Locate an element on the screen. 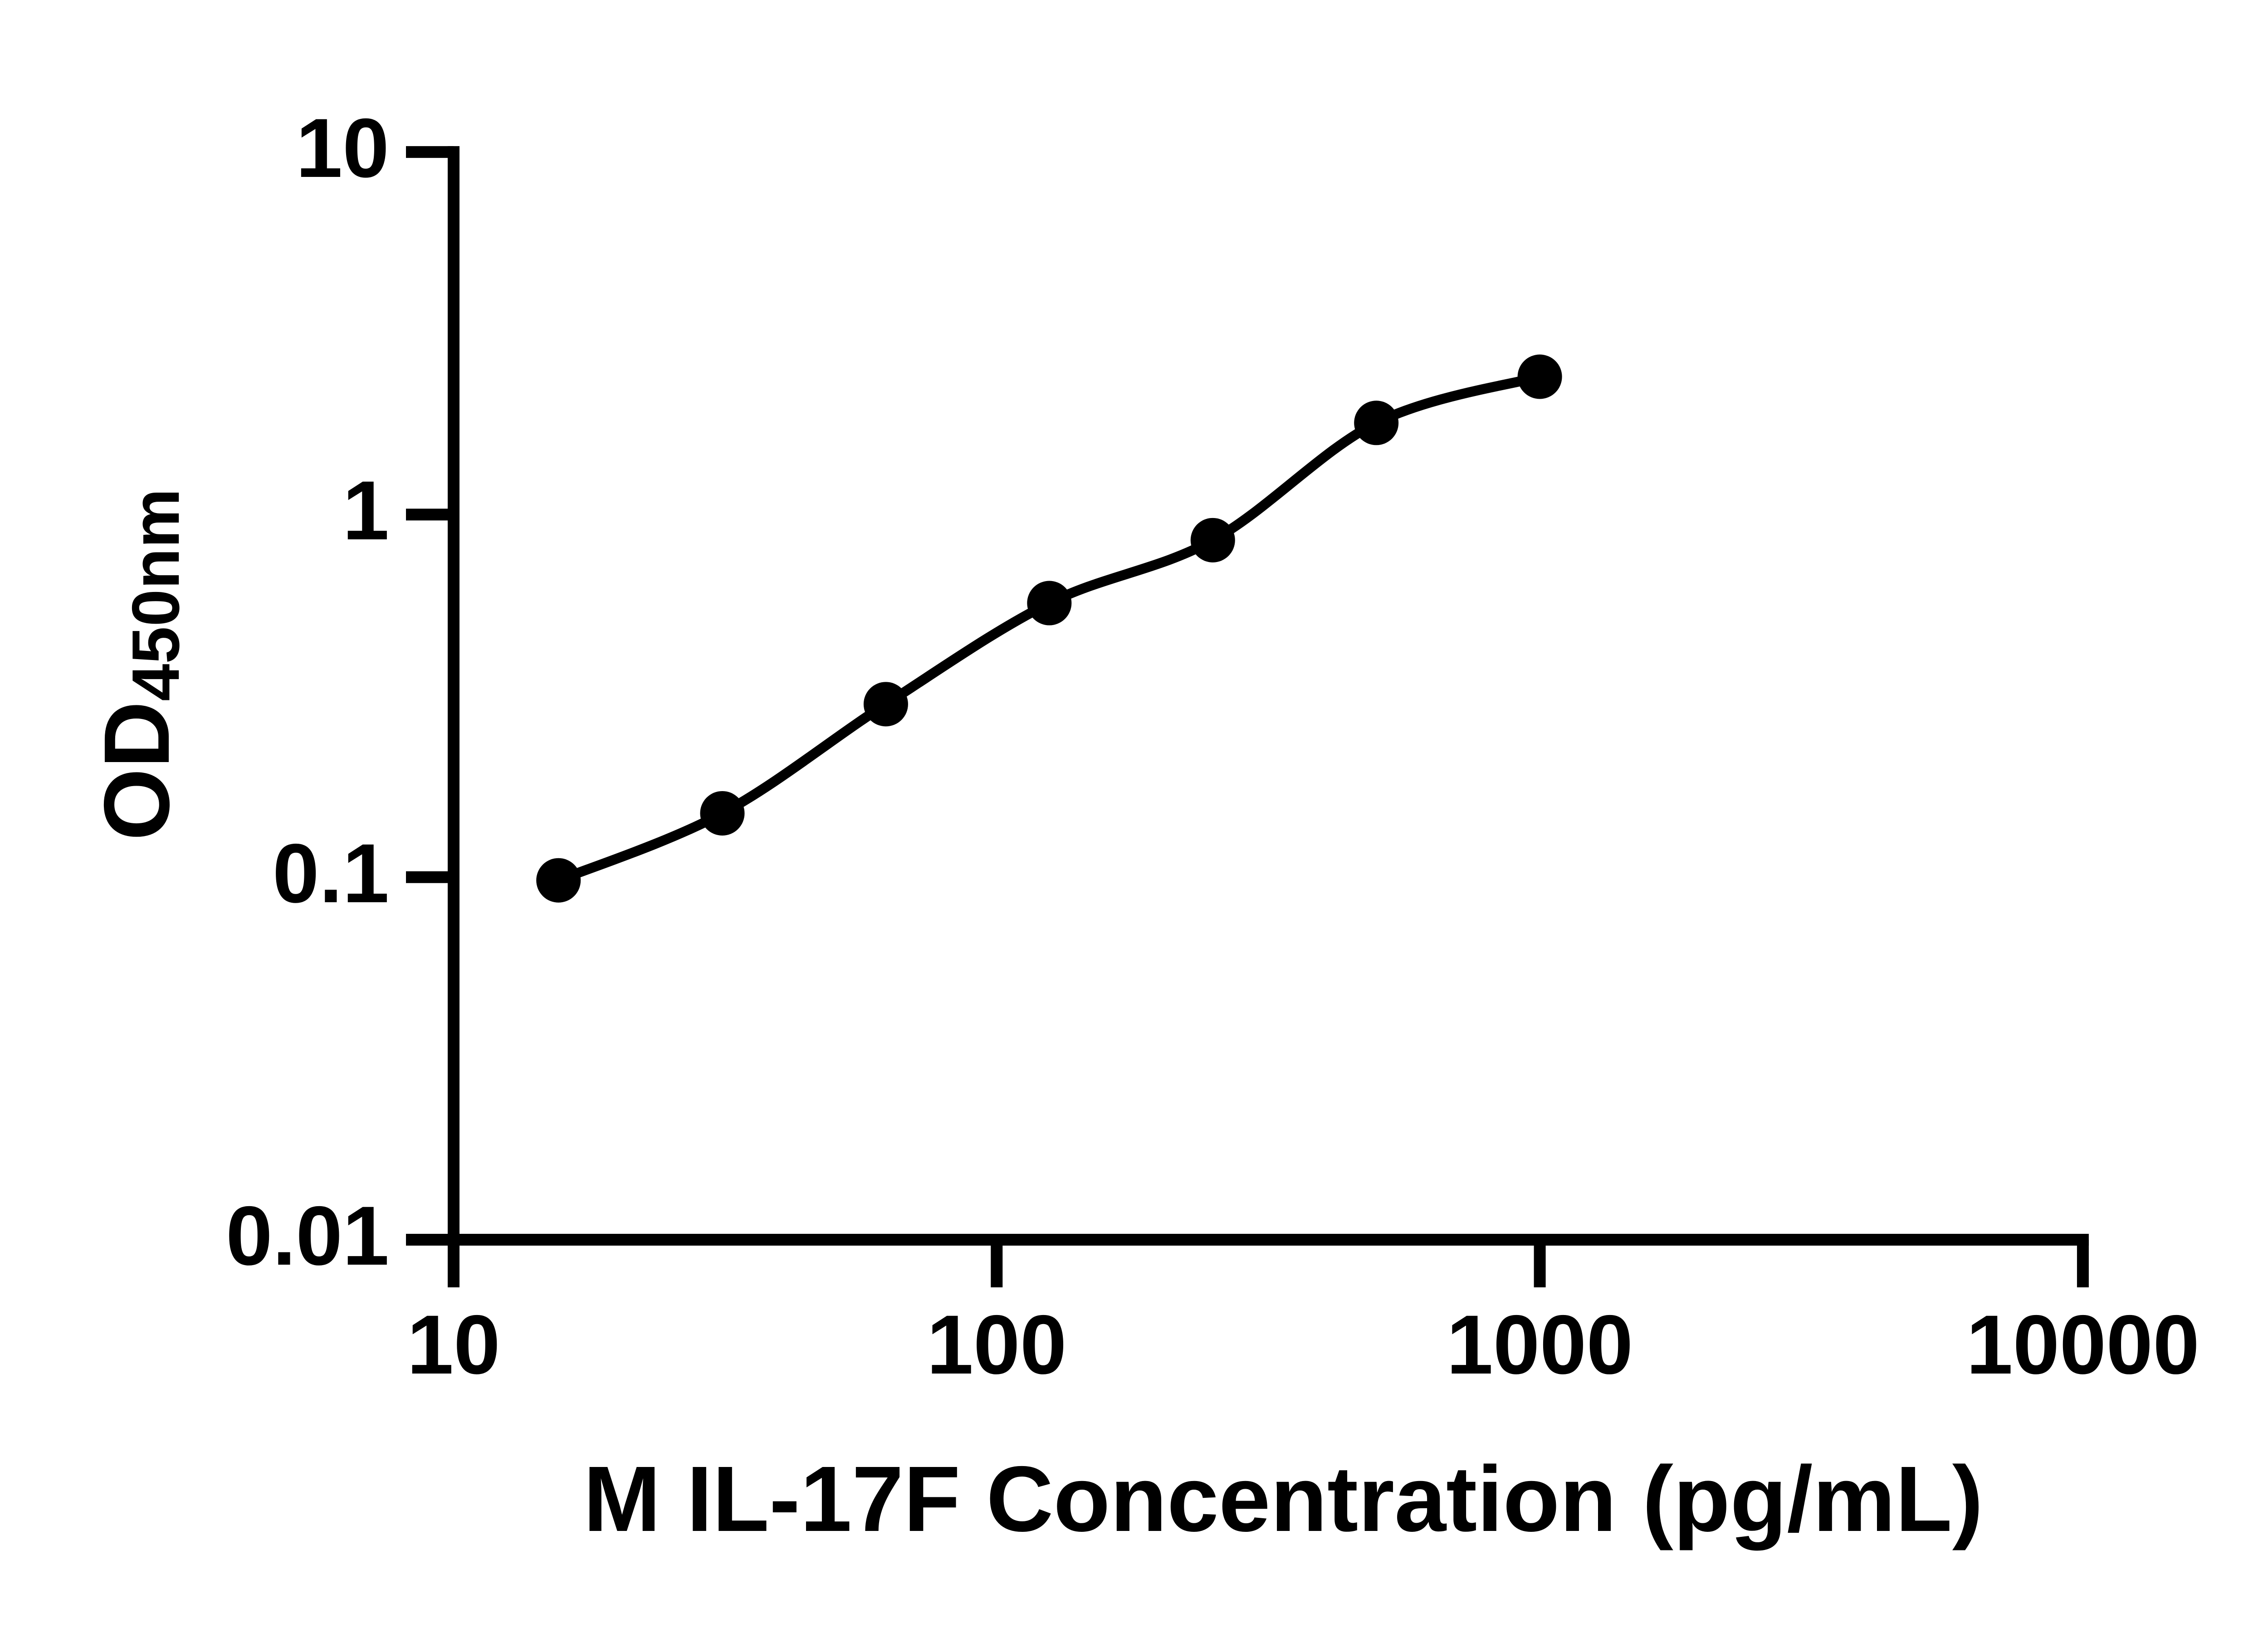 The width and height of the screenshot is (2268, 1633). y-axis-title-main: OD is located at coordinates (137, 771).